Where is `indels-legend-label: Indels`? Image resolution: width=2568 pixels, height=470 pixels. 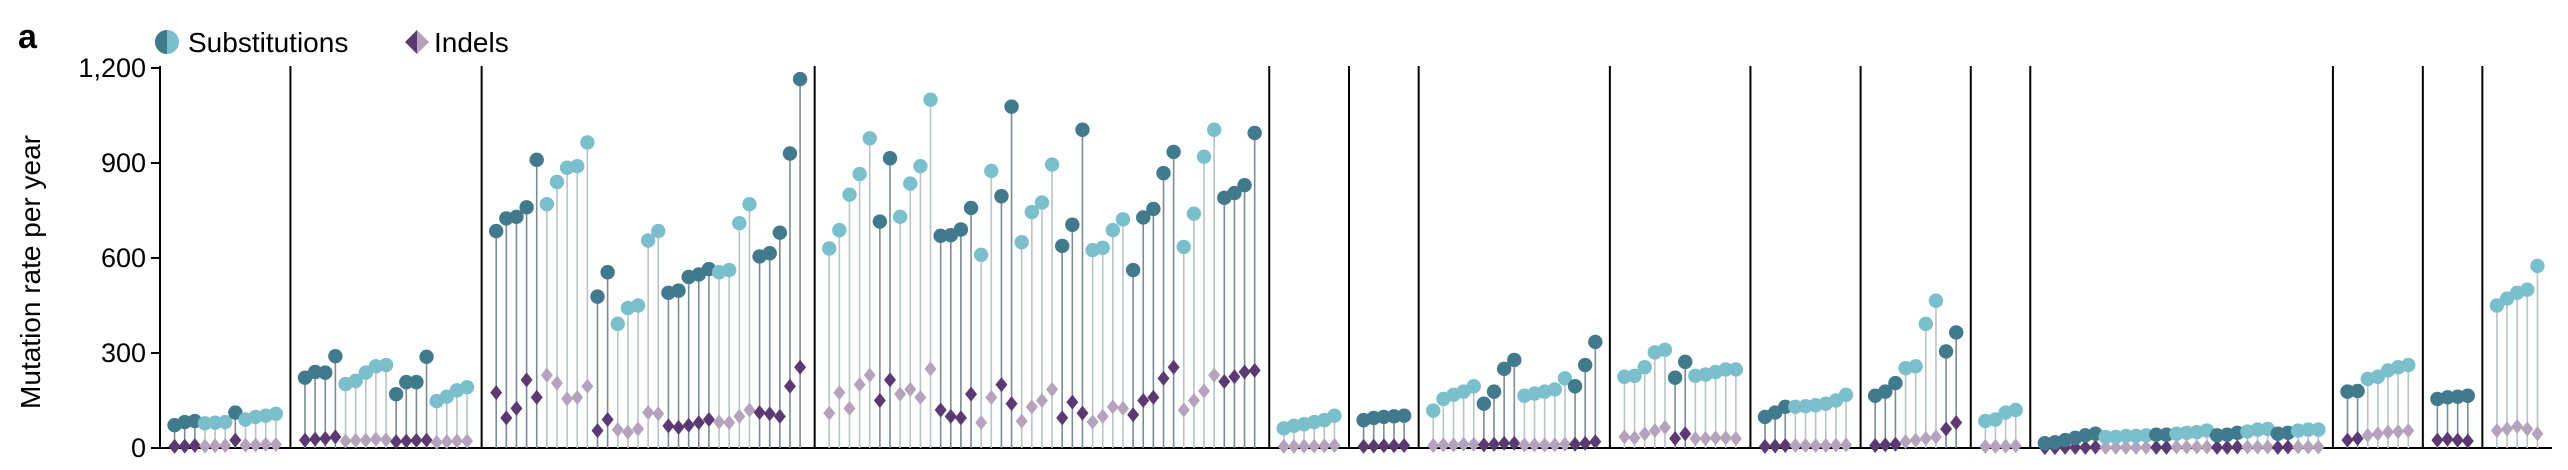
indels-legend-label: Indels is located at coordinates (471, 42).